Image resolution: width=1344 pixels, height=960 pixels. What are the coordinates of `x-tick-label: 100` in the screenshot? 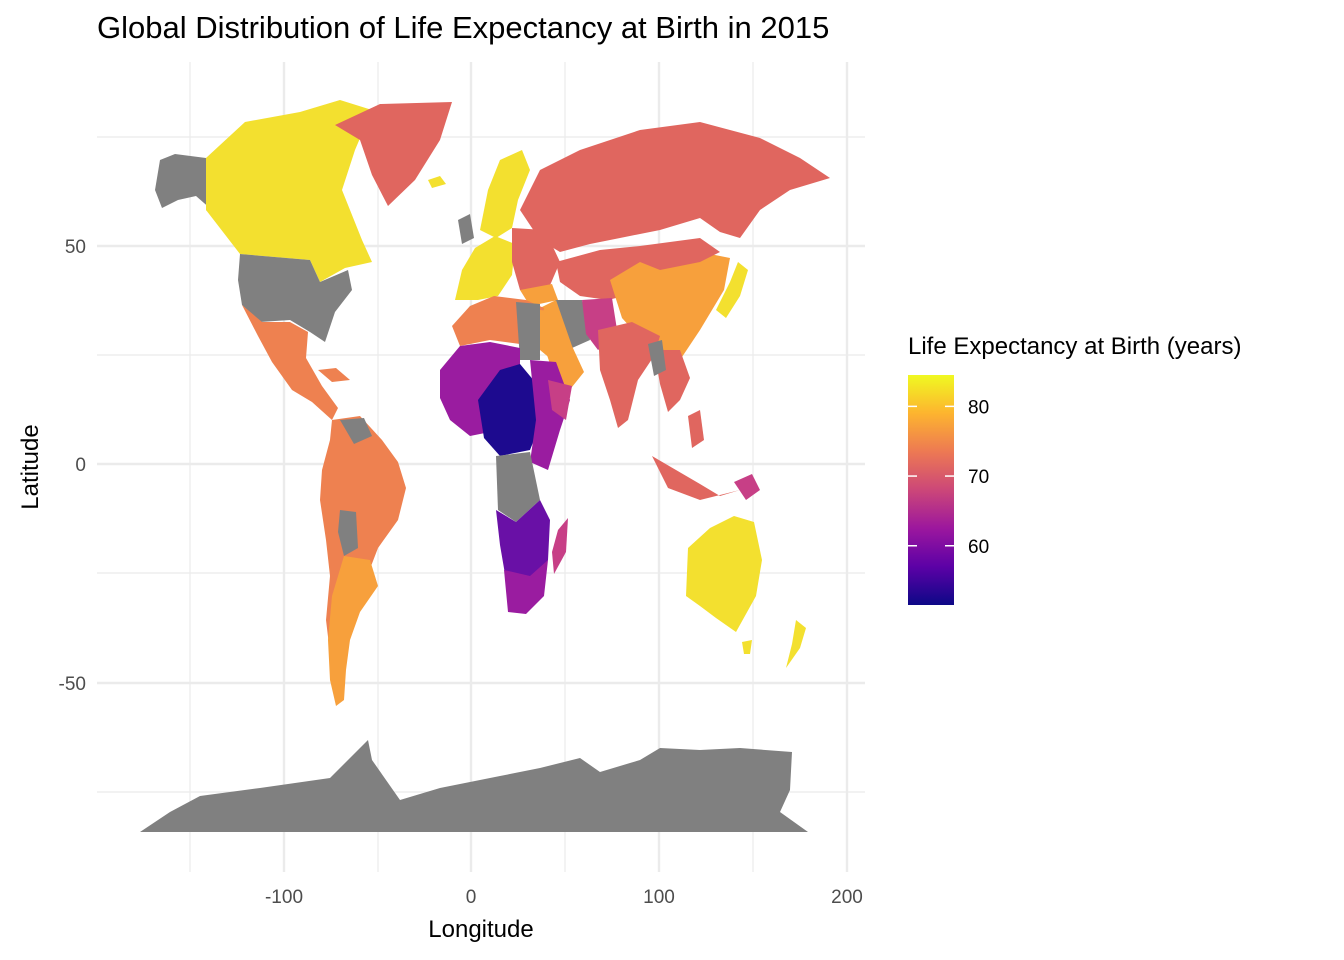 It's located at (659, 897).